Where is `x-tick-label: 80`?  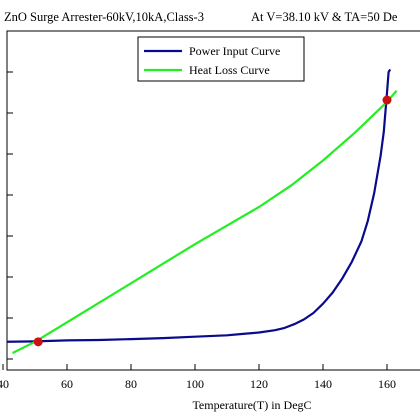
x-tick-label: 80 is located at coordinates (131, 384).